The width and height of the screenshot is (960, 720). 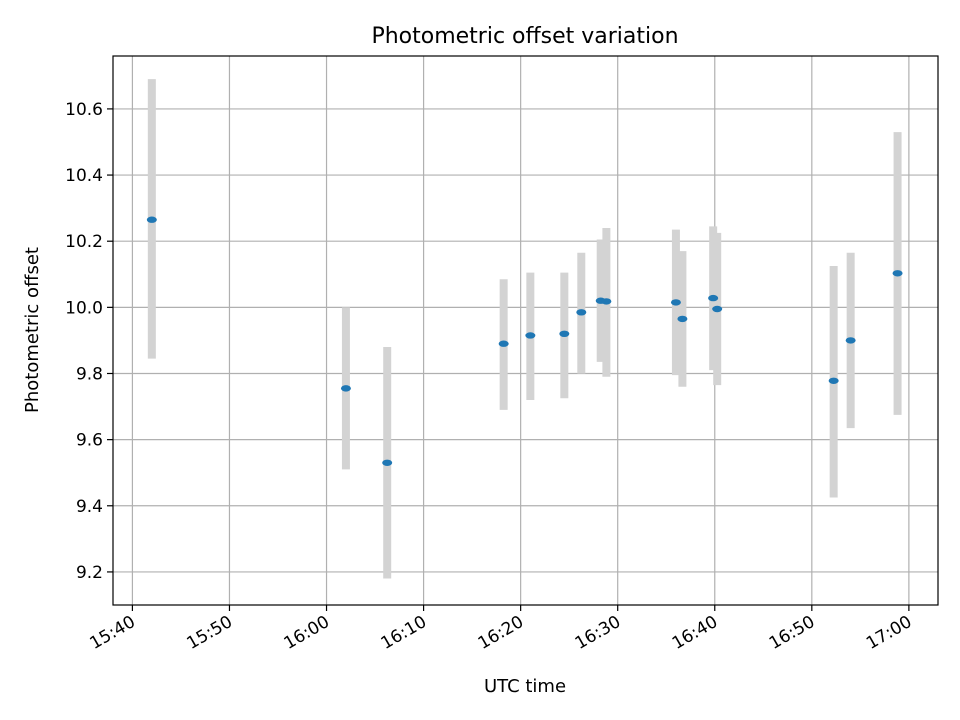 What do you see at coordinates (889, 633) in the screenshot?
I see `x-tick-label: 17:00` at bounding box center [889, 633].